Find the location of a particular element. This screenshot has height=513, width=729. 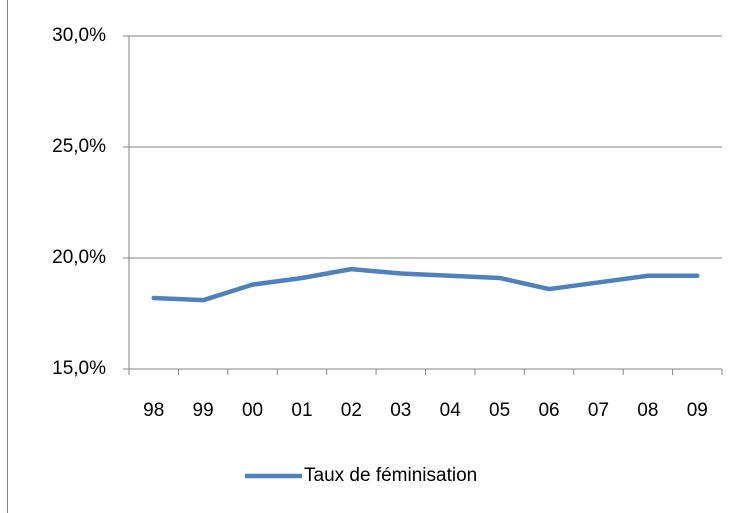

chart-frame is located at coordinates (7, 256).